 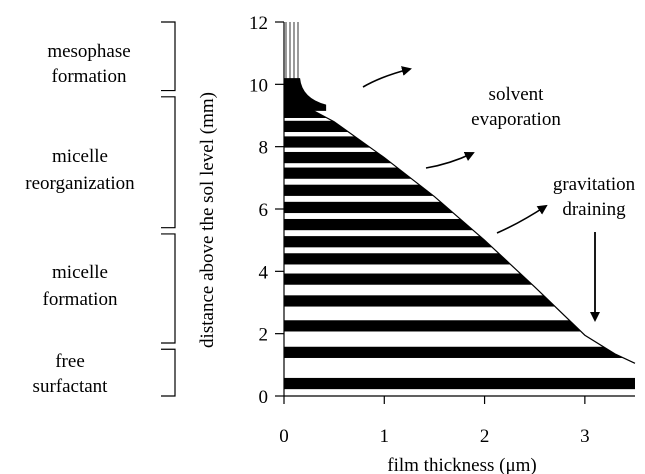 I want to click on annotation-draining: draining, so click(x=594, y=209).